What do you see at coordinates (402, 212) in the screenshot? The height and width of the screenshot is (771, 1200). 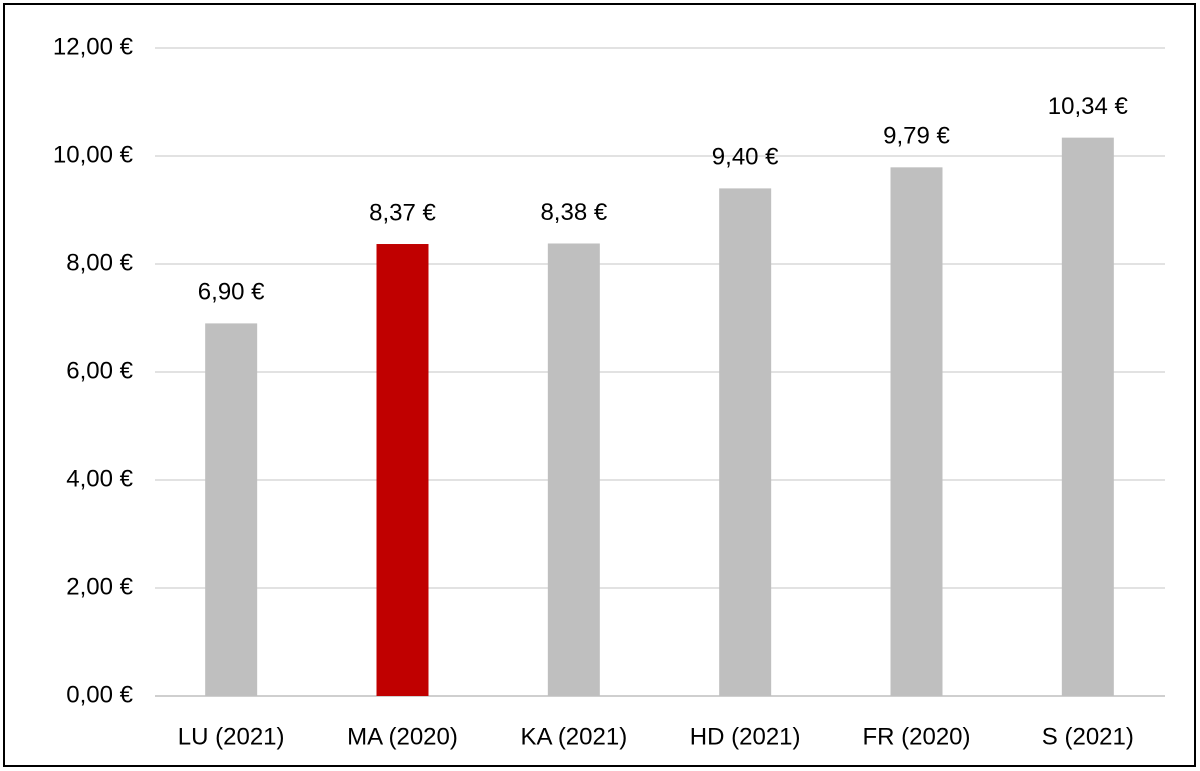 I see `data-label: 8,37 €` at bounding box center [402, 212].